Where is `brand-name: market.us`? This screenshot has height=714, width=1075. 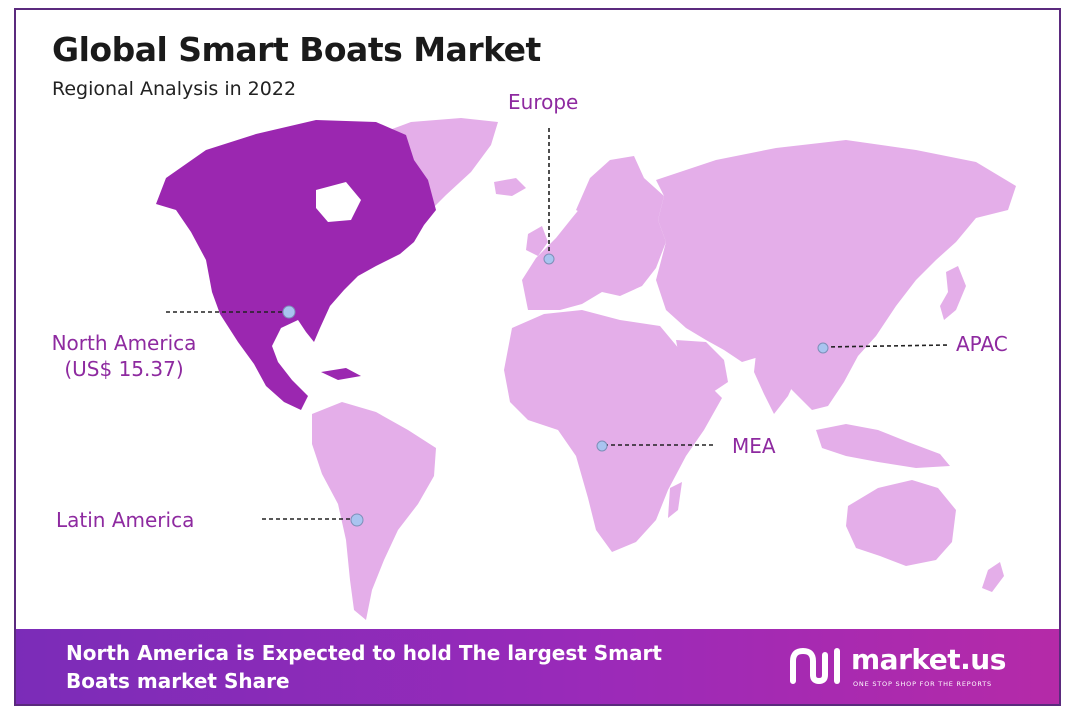
brand-name: market.us is located at coordinates (928, 659).